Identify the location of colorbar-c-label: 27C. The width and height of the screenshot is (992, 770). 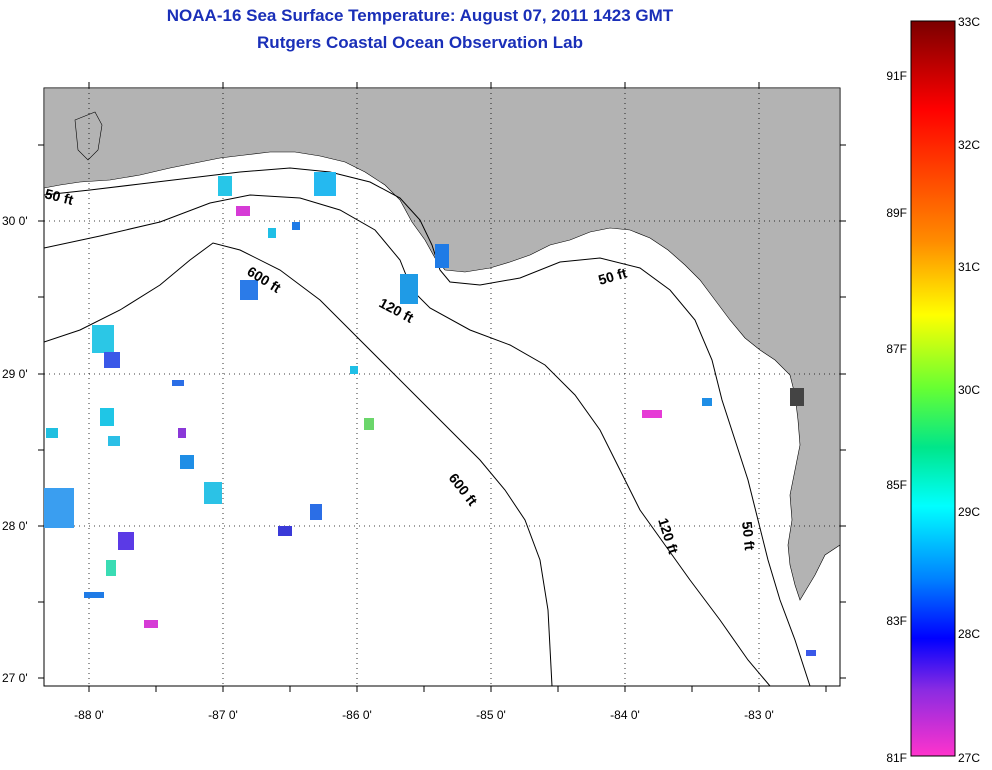
(969, 758).